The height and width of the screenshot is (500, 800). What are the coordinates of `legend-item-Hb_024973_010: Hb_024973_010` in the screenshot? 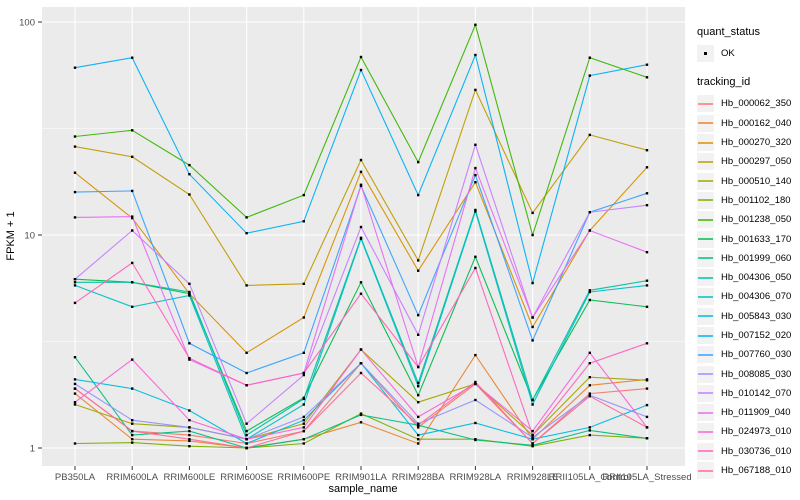 It's located at (748, 431).